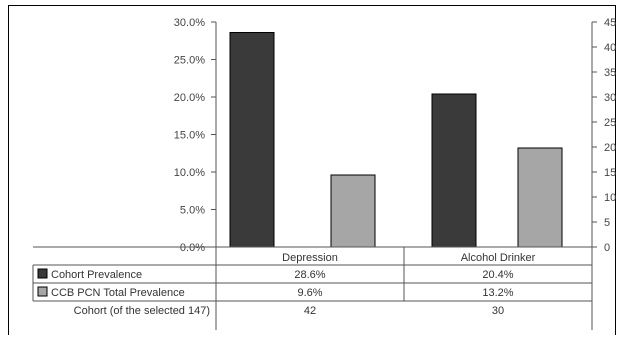 This screenshot has height=338, width=620. Describe the element at coordinates (610, 123) in the screenshot. I see `y-right-tick-label: 25` at that location.